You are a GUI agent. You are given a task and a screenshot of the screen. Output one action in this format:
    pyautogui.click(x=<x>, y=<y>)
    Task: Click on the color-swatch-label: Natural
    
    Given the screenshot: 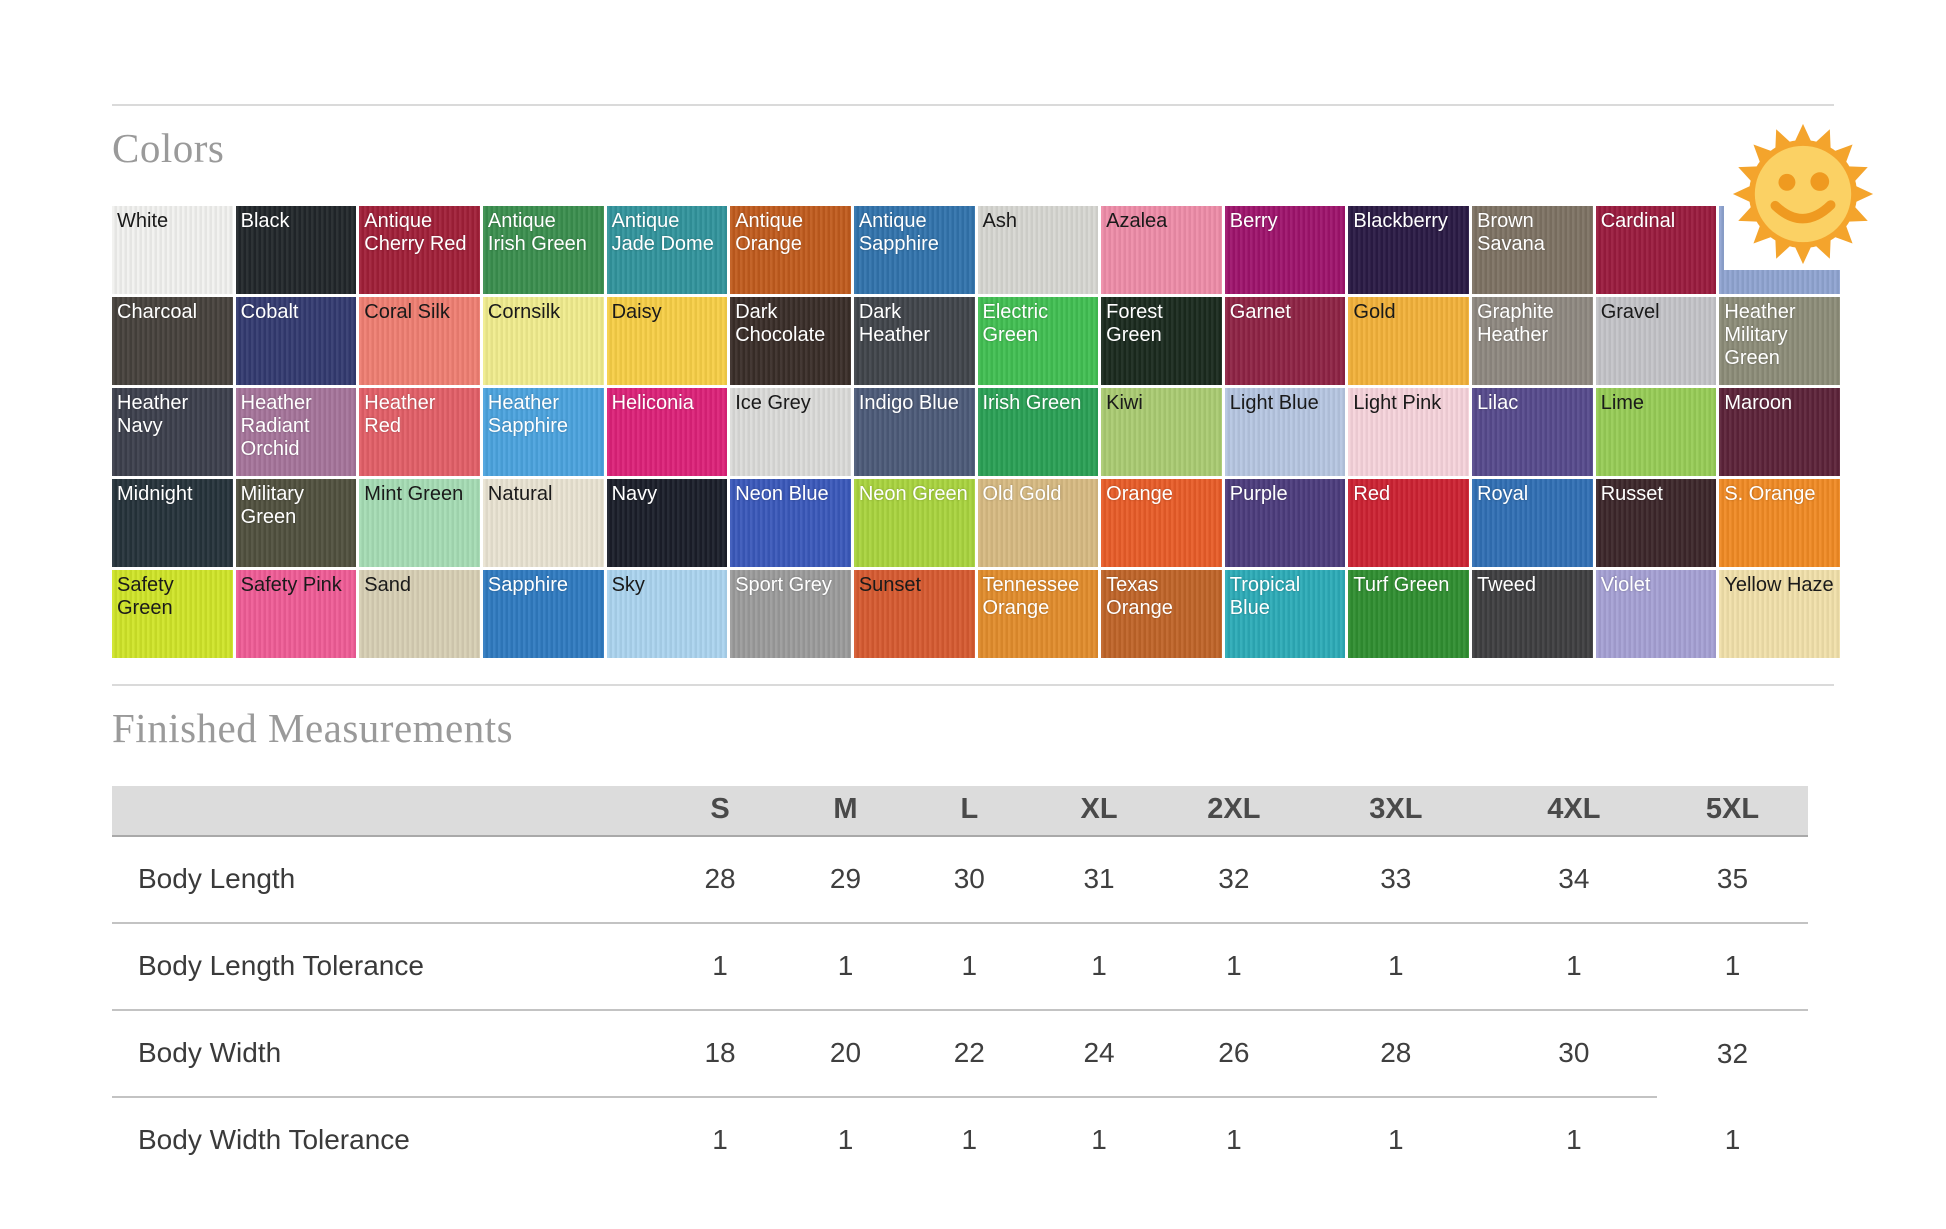 What is the action you would take?
    pyautogui.click(x=520, y=494)
    